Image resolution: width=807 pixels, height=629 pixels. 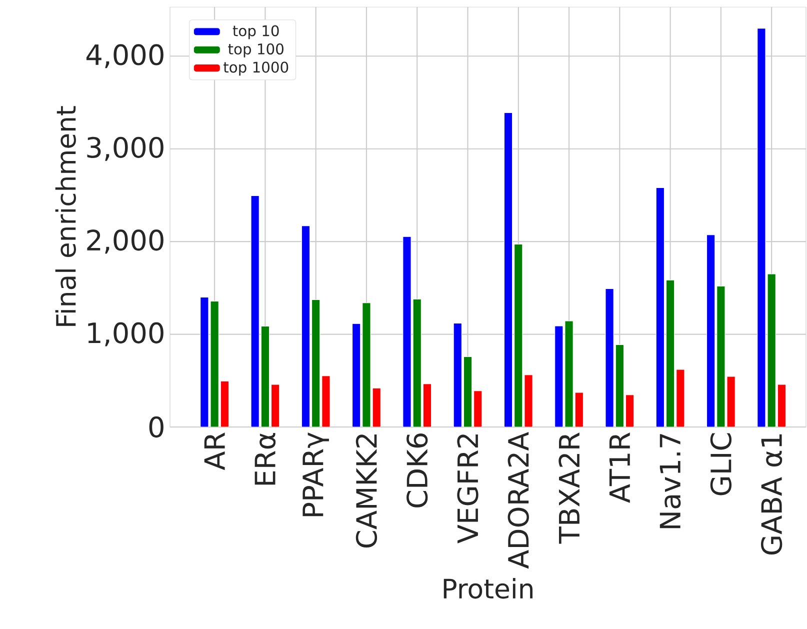 I want to click on x-tick-label: AT1R, so click(x=619, y=467).